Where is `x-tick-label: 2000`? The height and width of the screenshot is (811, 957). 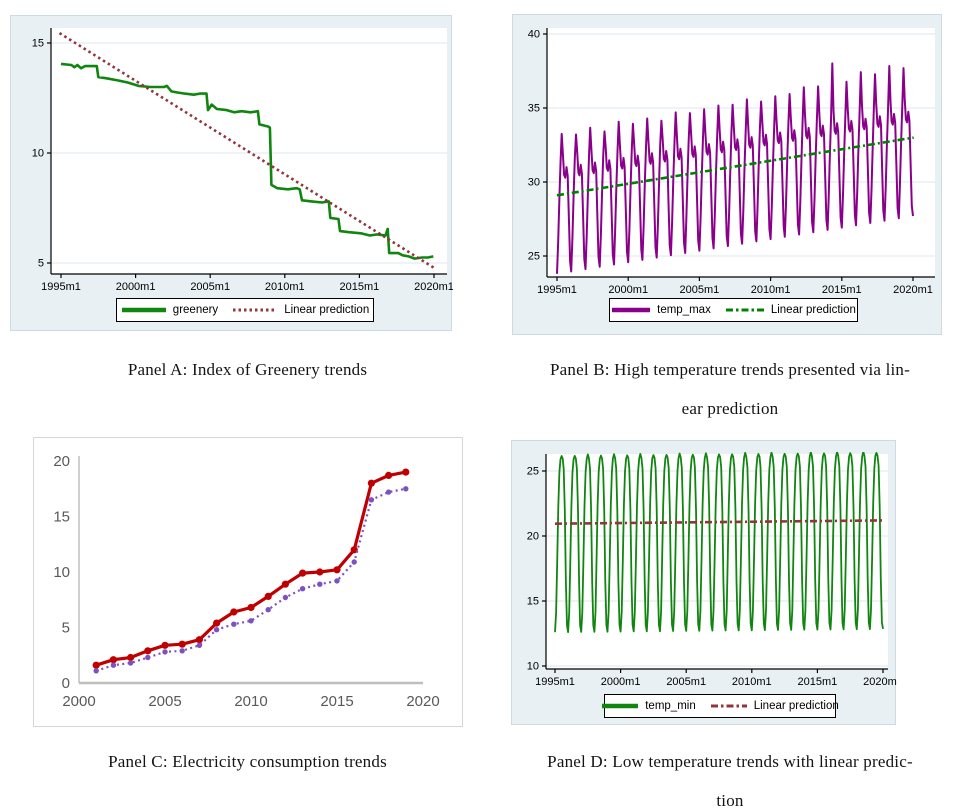
x-tick-label: 2000 is located at coordinates (78, 701).